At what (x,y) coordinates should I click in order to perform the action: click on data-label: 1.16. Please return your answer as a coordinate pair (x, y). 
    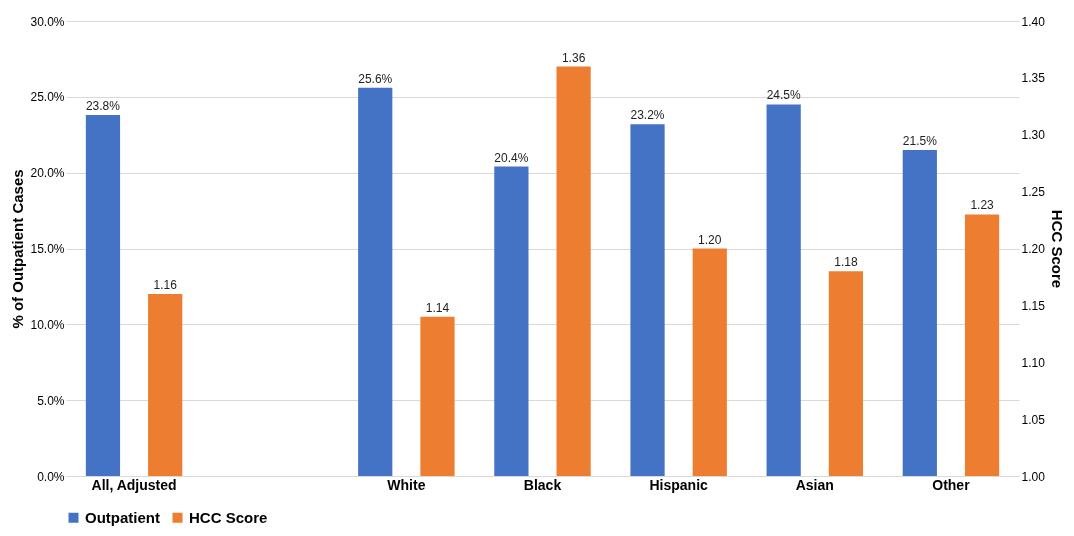
    Looking at the image, I should click on (165, 285).